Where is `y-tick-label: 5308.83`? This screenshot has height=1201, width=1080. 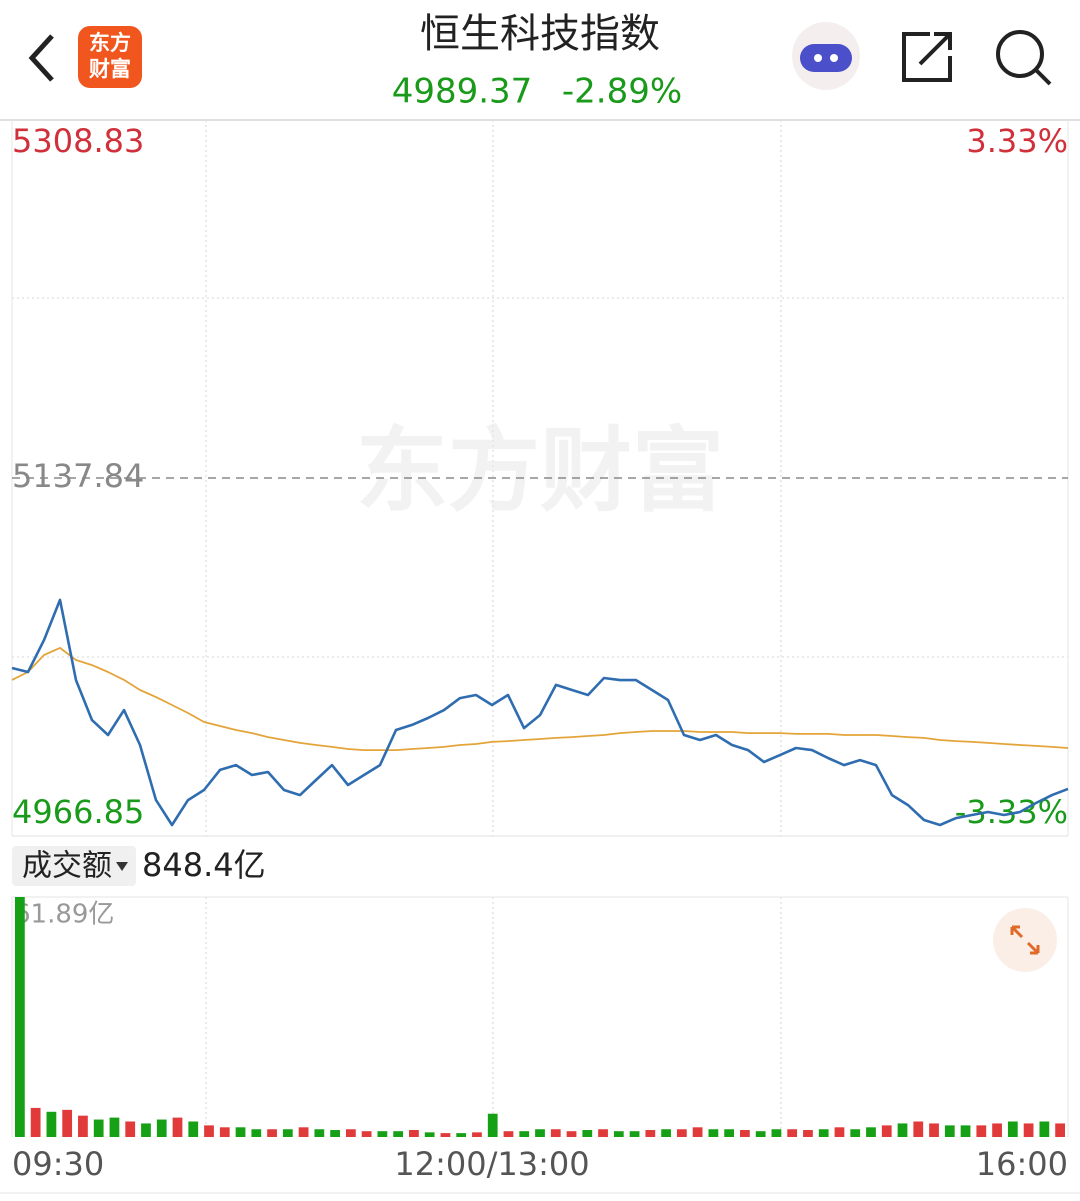 y-tick-label: 5308.83 is located at coordinates (78, 141).